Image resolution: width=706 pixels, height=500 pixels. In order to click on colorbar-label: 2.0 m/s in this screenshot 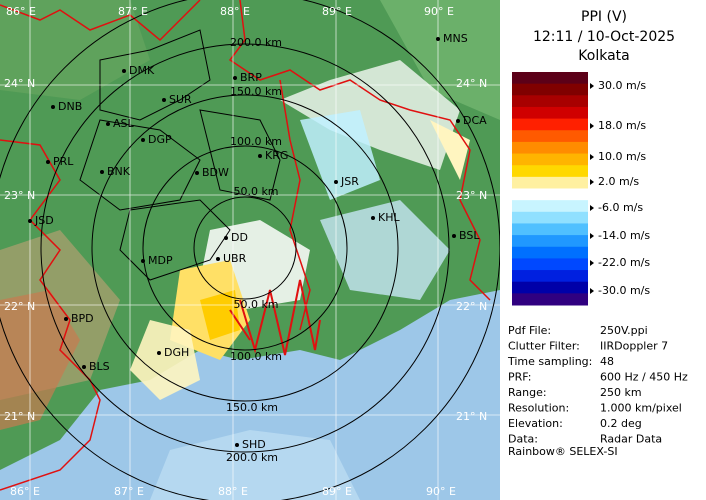, I will do `click(618, 181)`.